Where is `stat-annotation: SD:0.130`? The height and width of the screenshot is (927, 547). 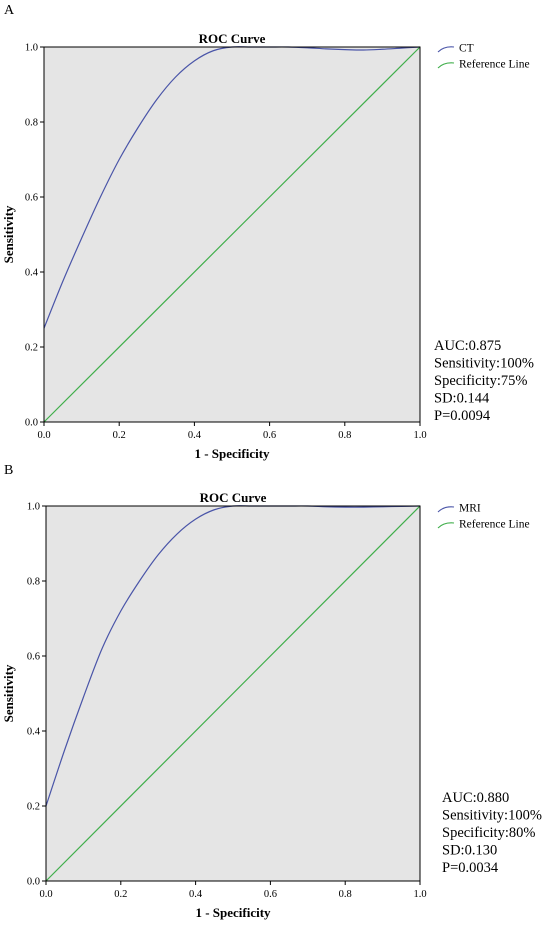 stat-annotation: SD:0.130 is located at coordinates (469, 851).